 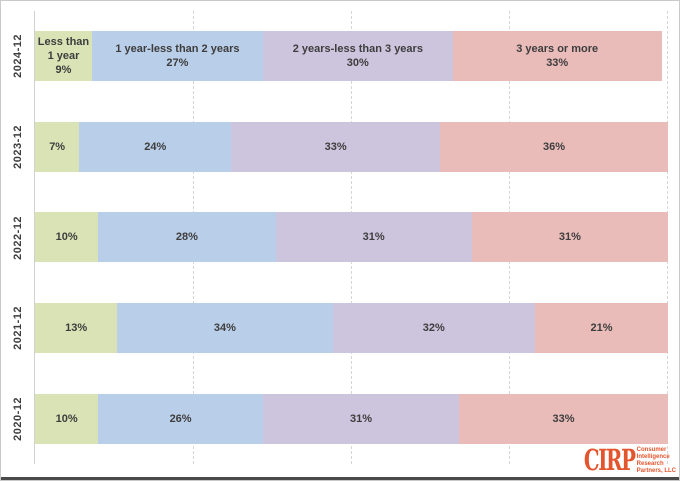 I want to click on y-label-slot: 2022-12, so click(x=17, y=237).